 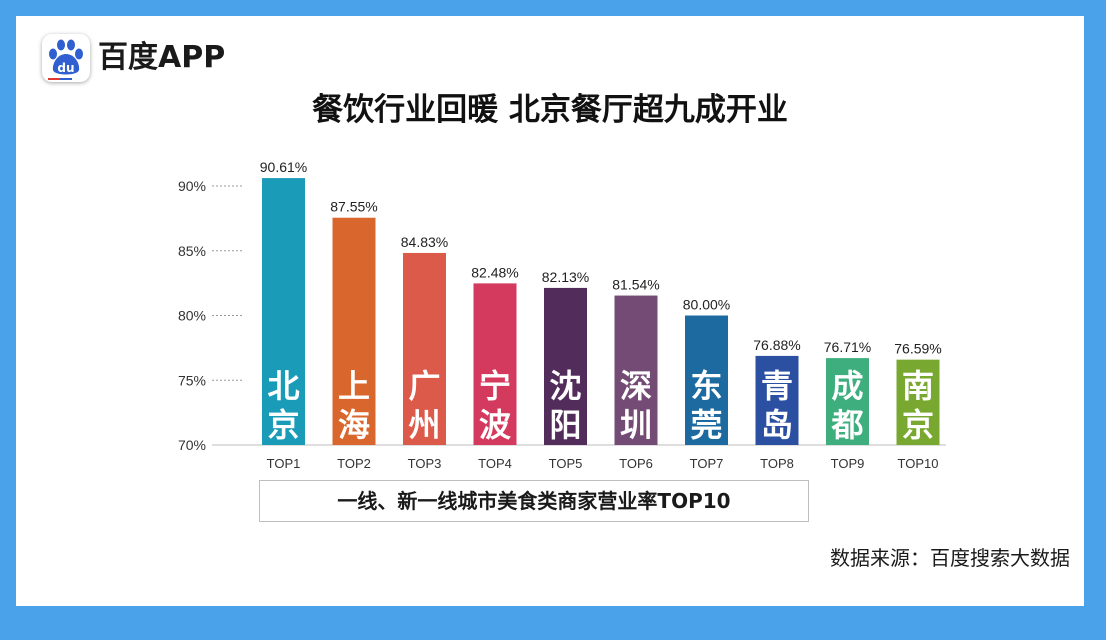 I want to click on x-tick-label: TOP4, so click(x=495, y=463).